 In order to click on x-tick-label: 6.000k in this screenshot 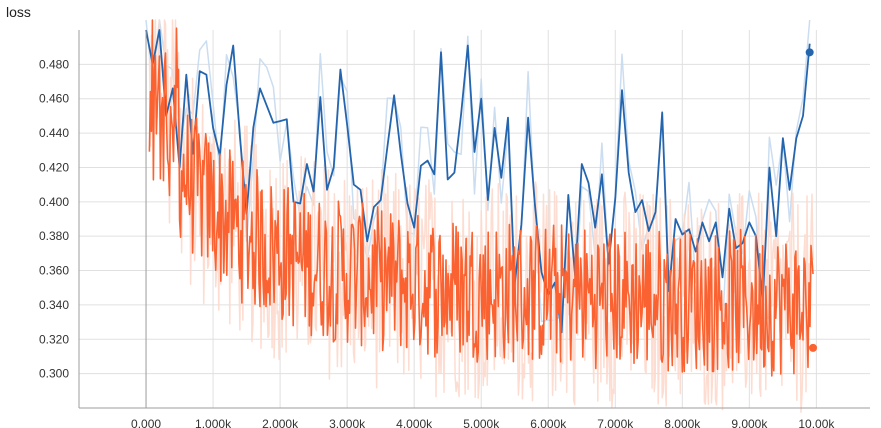, I will do `click(548, 422)`.